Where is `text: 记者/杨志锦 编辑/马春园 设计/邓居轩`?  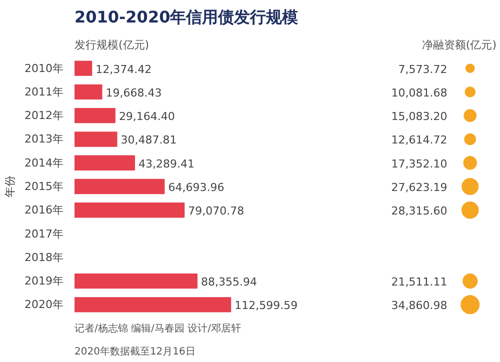
text: 记者/杨志锦 编辑/马春园 设计/邓居轩 is located at coordinates (157, 328).